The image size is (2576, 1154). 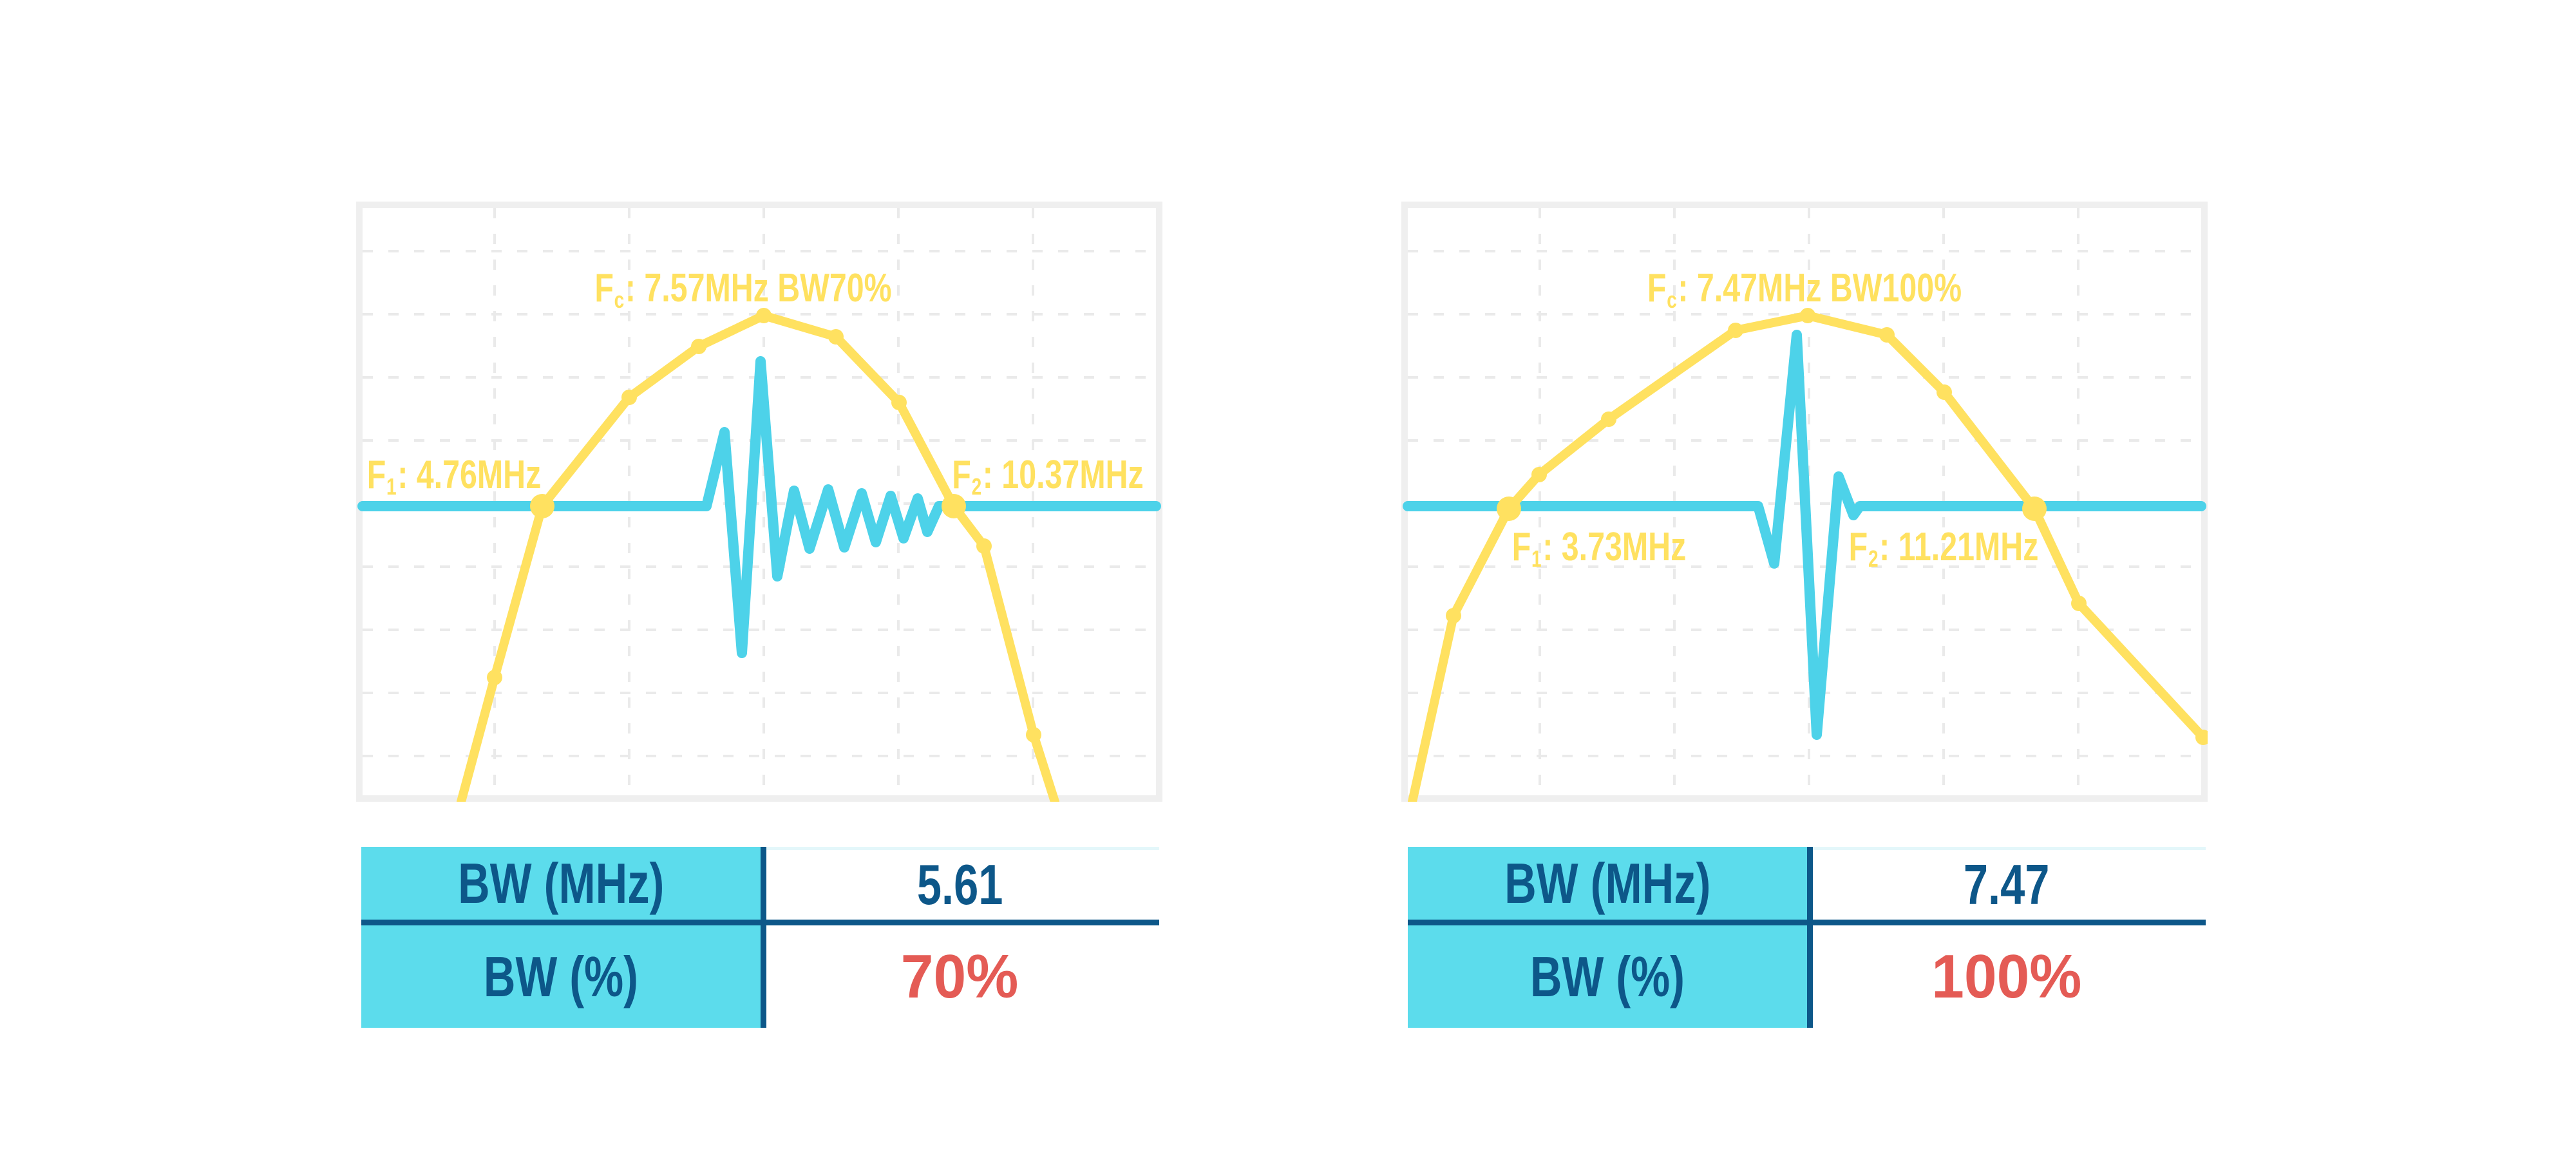 I want to click on f1-annotation: F1: 3.73MHz, so click(x=1599, y=548).